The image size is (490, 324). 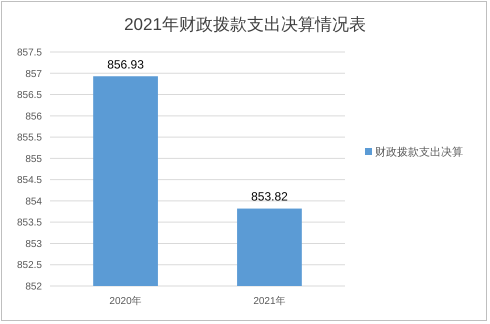 What do you see at coordinates (29, 138) in the screenshot?
I see `y-tick-label: 855.5` at bounding box center [29, 138].